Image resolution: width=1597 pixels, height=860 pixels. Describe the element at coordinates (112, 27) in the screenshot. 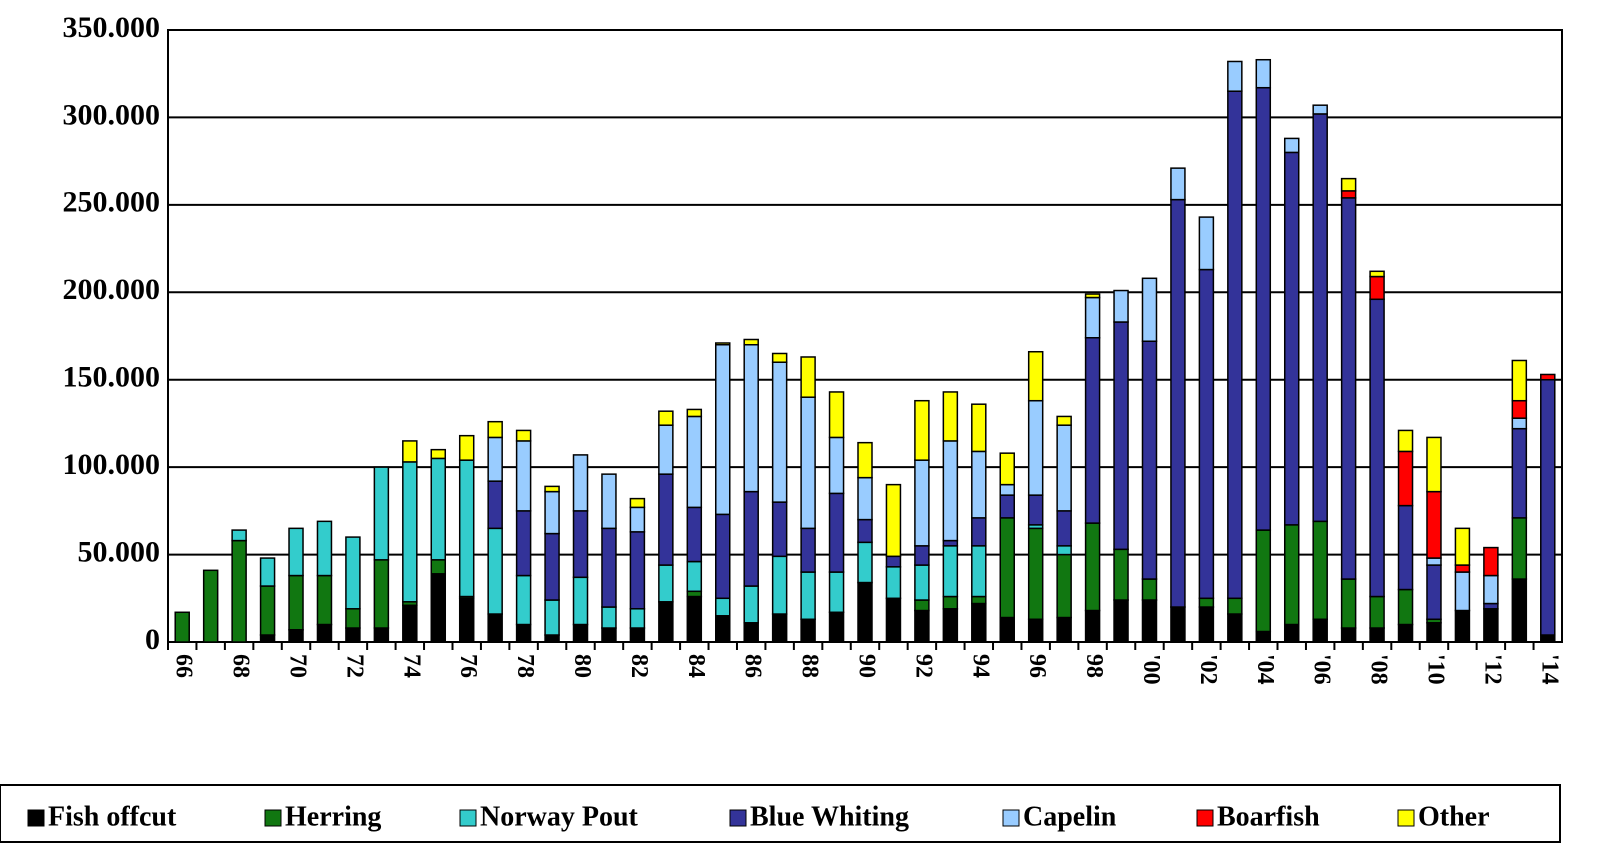

I see `y-tick-label: 350.000` at that location.